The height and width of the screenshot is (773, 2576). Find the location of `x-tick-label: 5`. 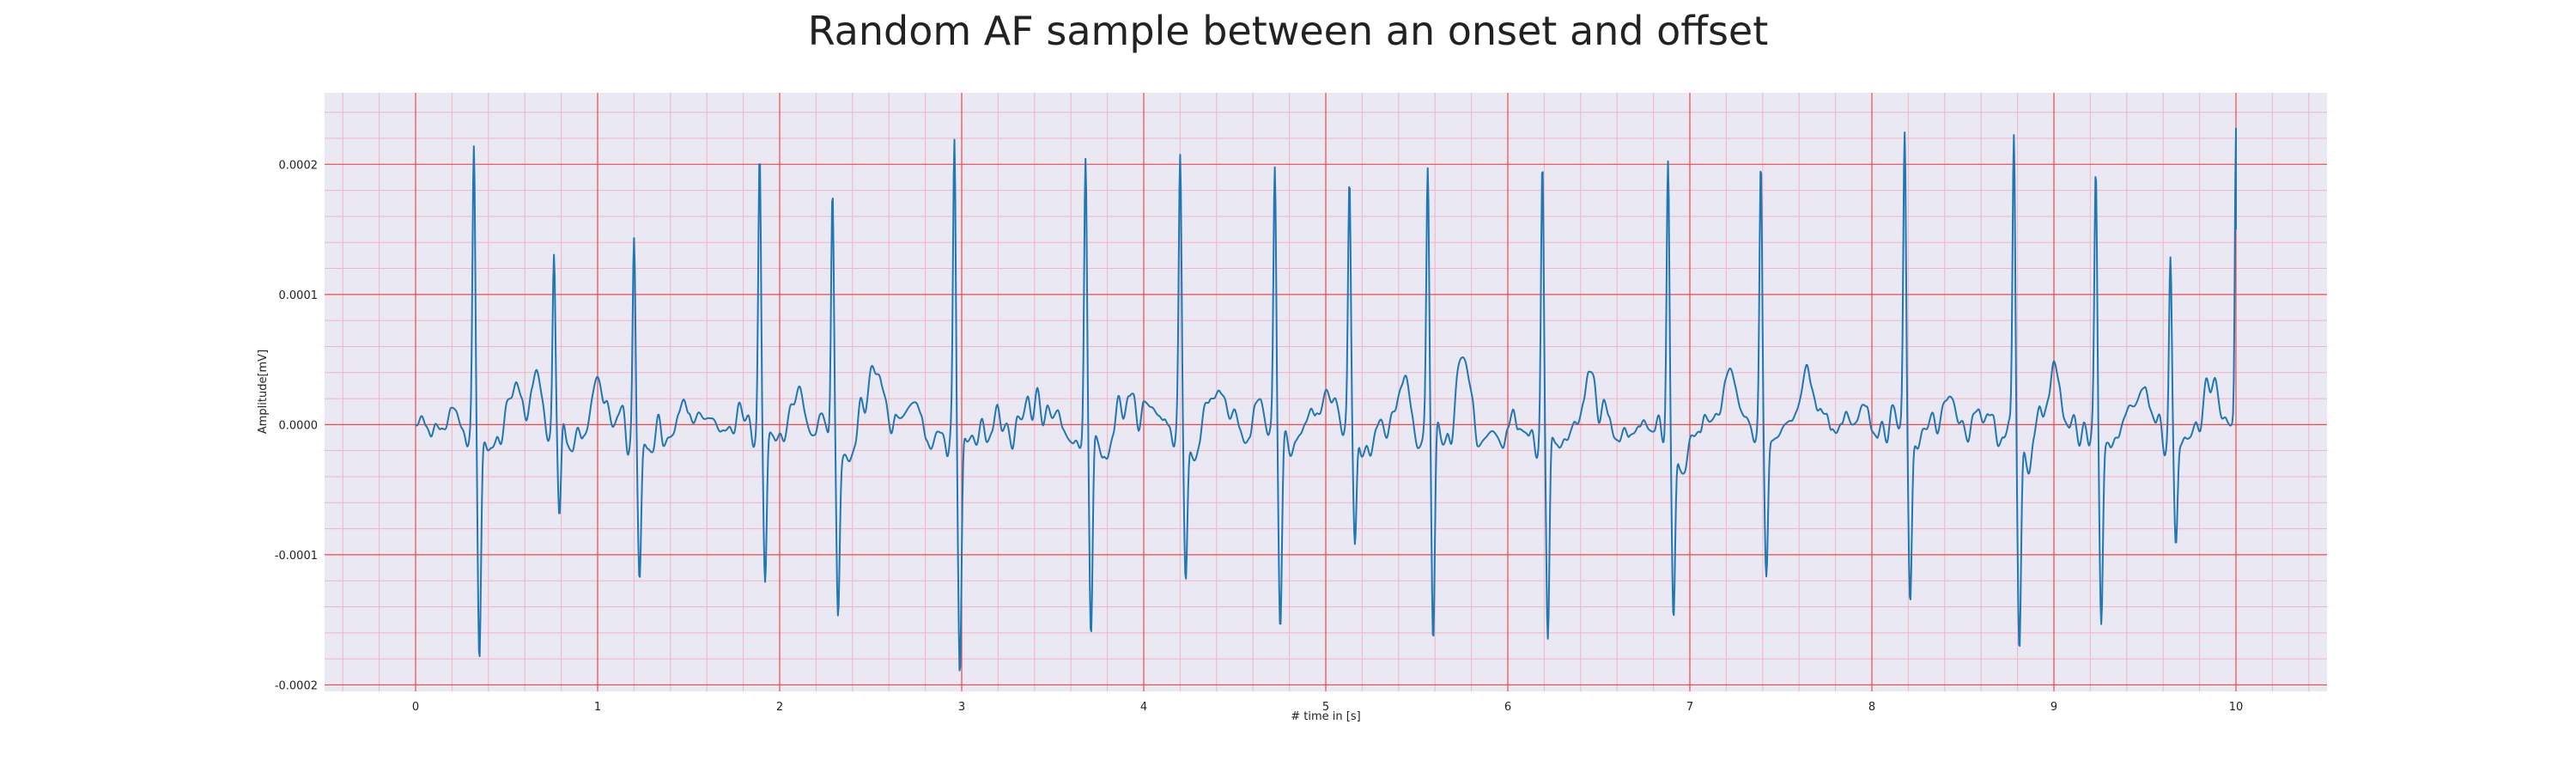

x-tick-label: 5 is located at coordinates (1325, 707).